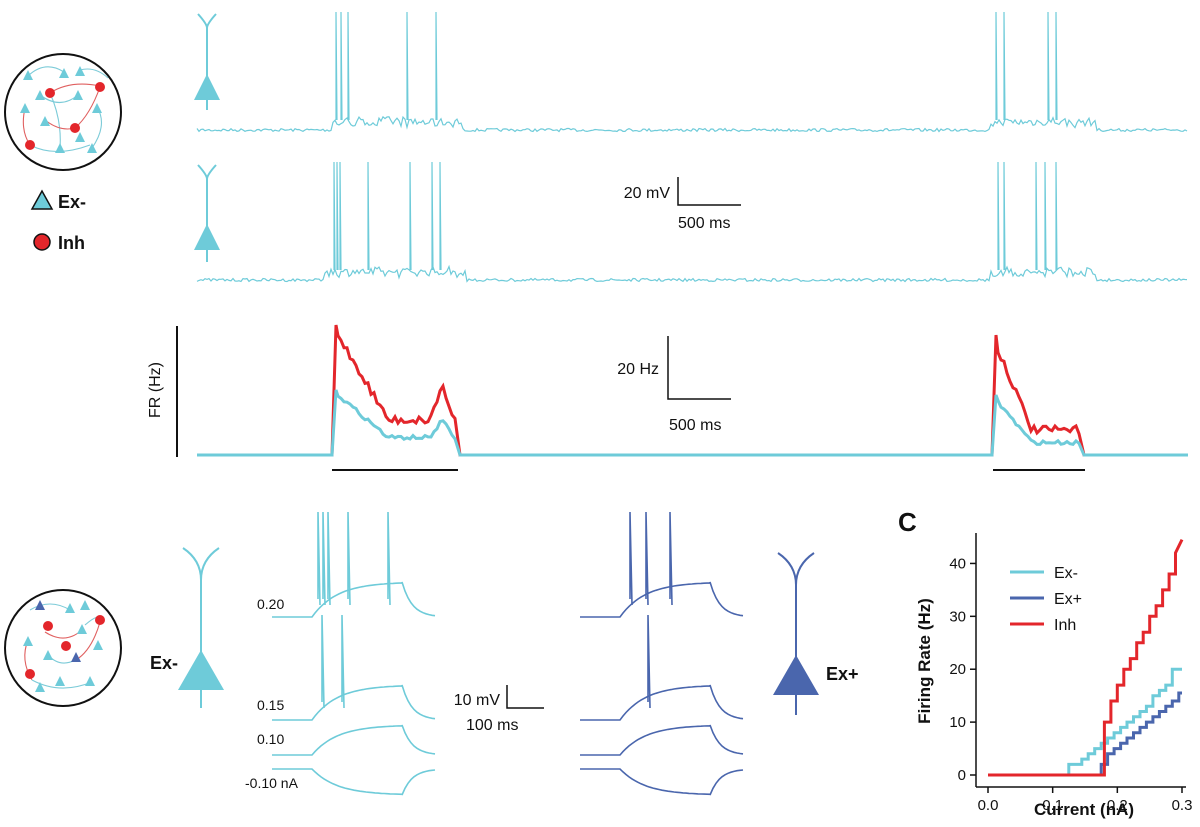 The height and width of the screenshot is (827, 1200). Describe the element at coordinates (71, 243) in the screenshot. I see `legend-inh-label: Inh` at that location.